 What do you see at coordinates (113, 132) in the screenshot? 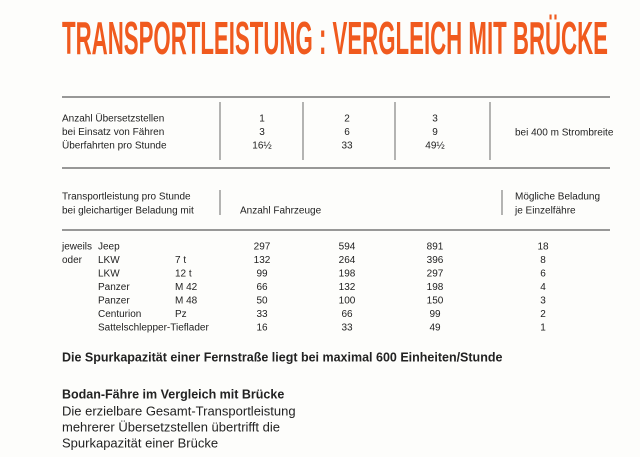
I see `row-label: bei Einsatz von Fähren` at bounding box center [113, 132].